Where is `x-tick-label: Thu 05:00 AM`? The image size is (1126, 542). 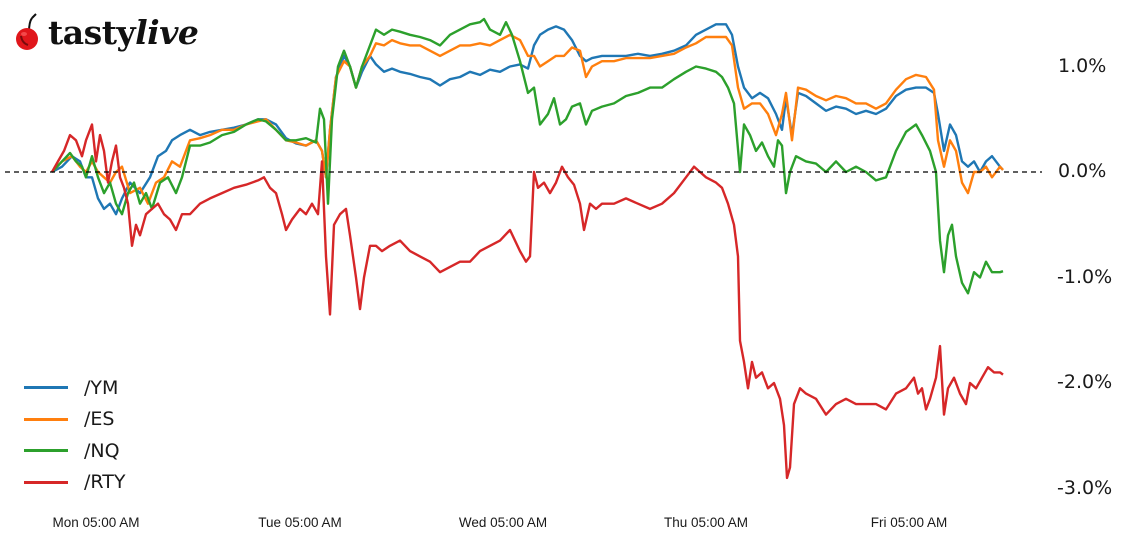
x-tick-label: Thu 05:00 AM is located at coordinates (706, 522).